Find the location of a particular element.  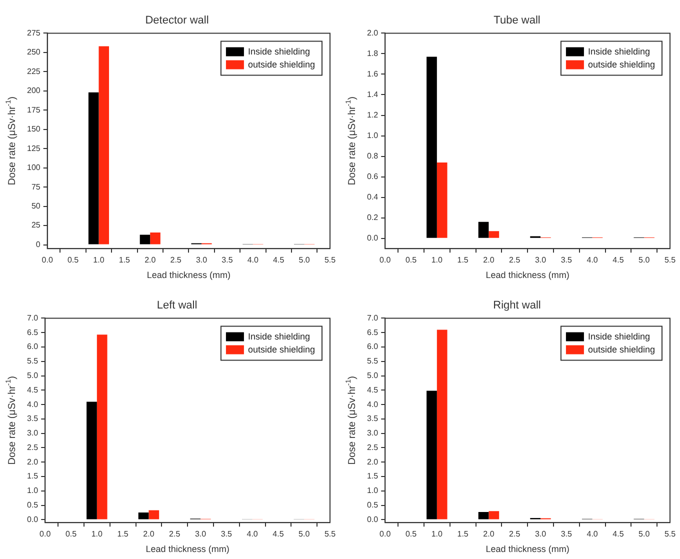

y-tick-label: 50 is located at coordinates (36, 205).